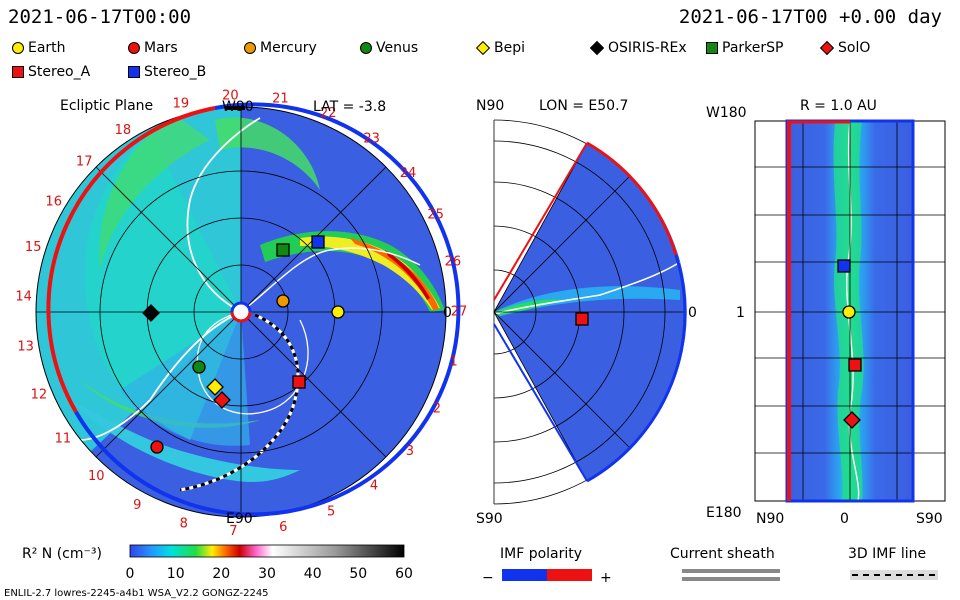 This screenshot has width=960, height=600. Describe the element at coordinates (184, 523) in the screenshot. I see `carrington-label: 8` at that location.